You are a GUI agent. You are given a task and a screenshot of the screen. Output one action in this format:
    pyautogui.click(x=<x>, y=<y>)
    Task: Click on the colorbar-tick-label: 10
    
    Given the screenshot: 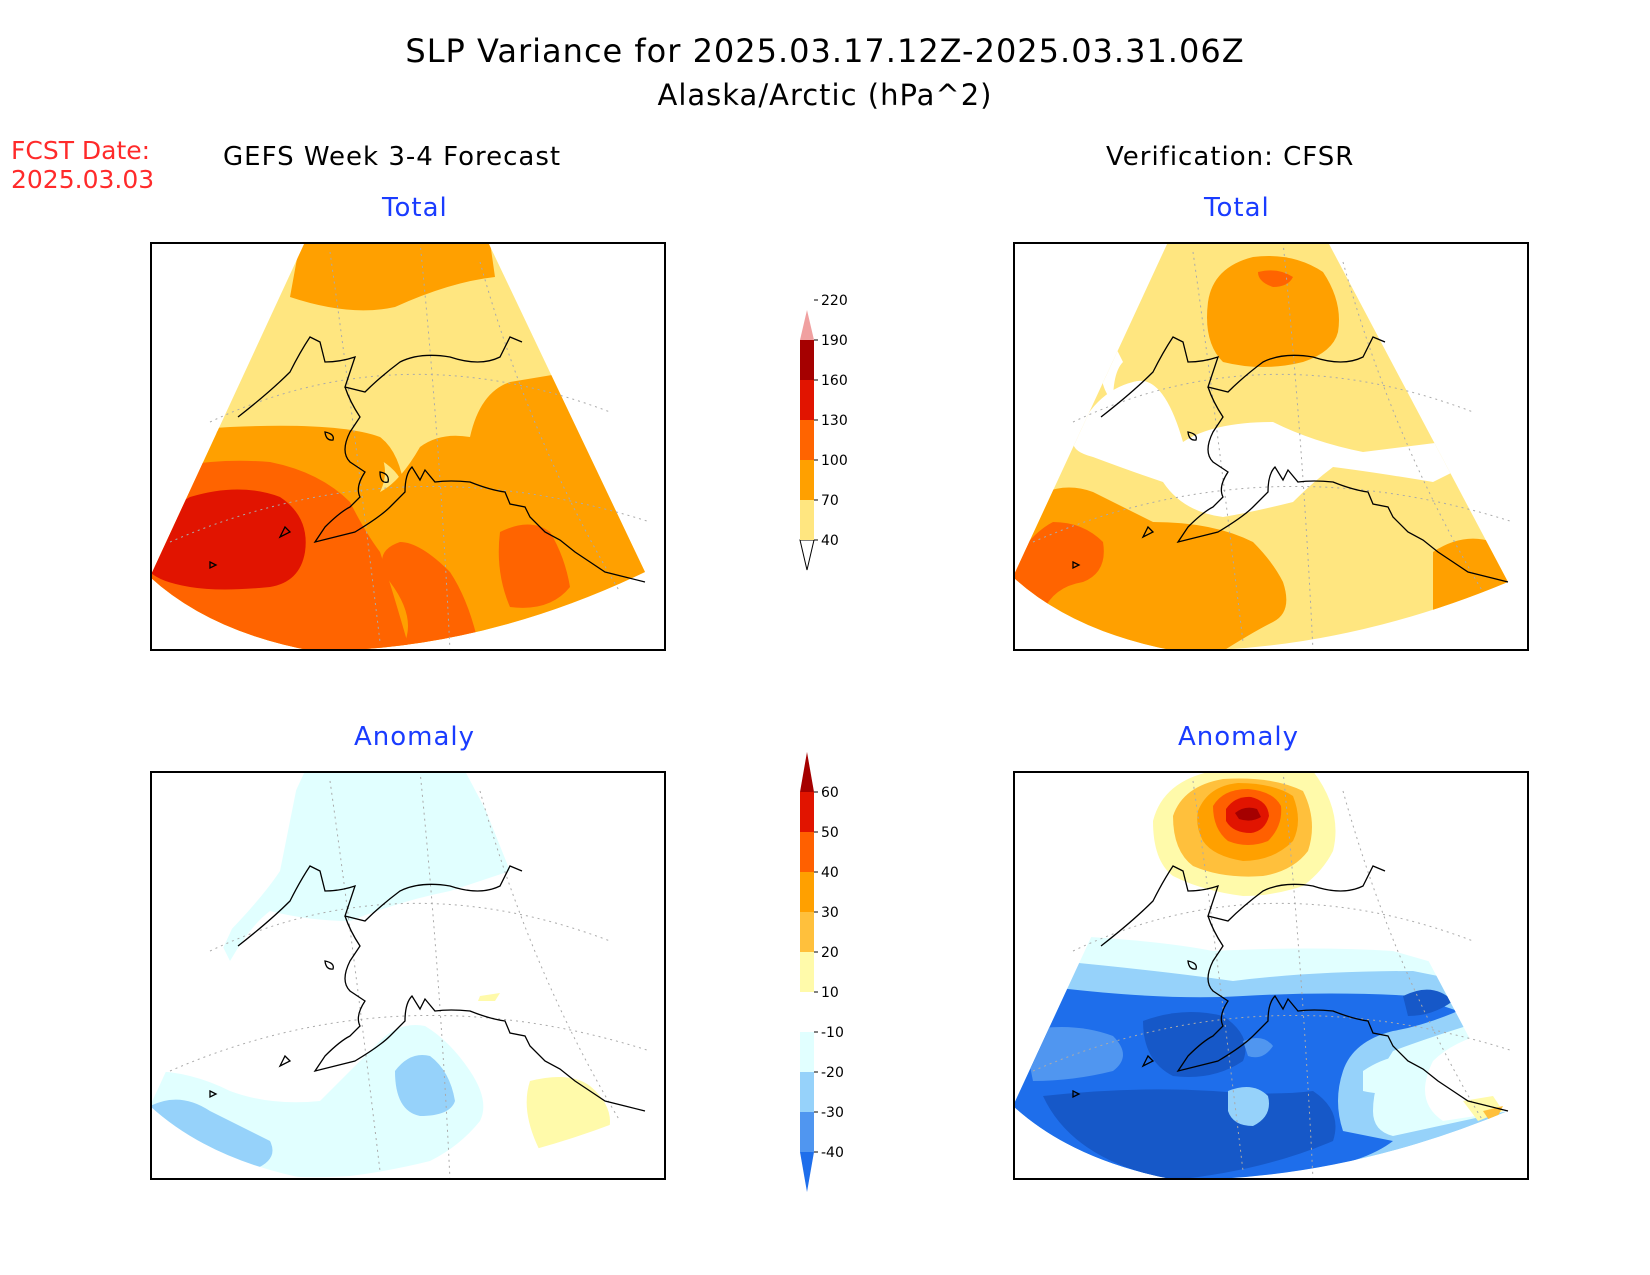 What is the action you would take?
    pyautogui.click(x=830, y=993)
    